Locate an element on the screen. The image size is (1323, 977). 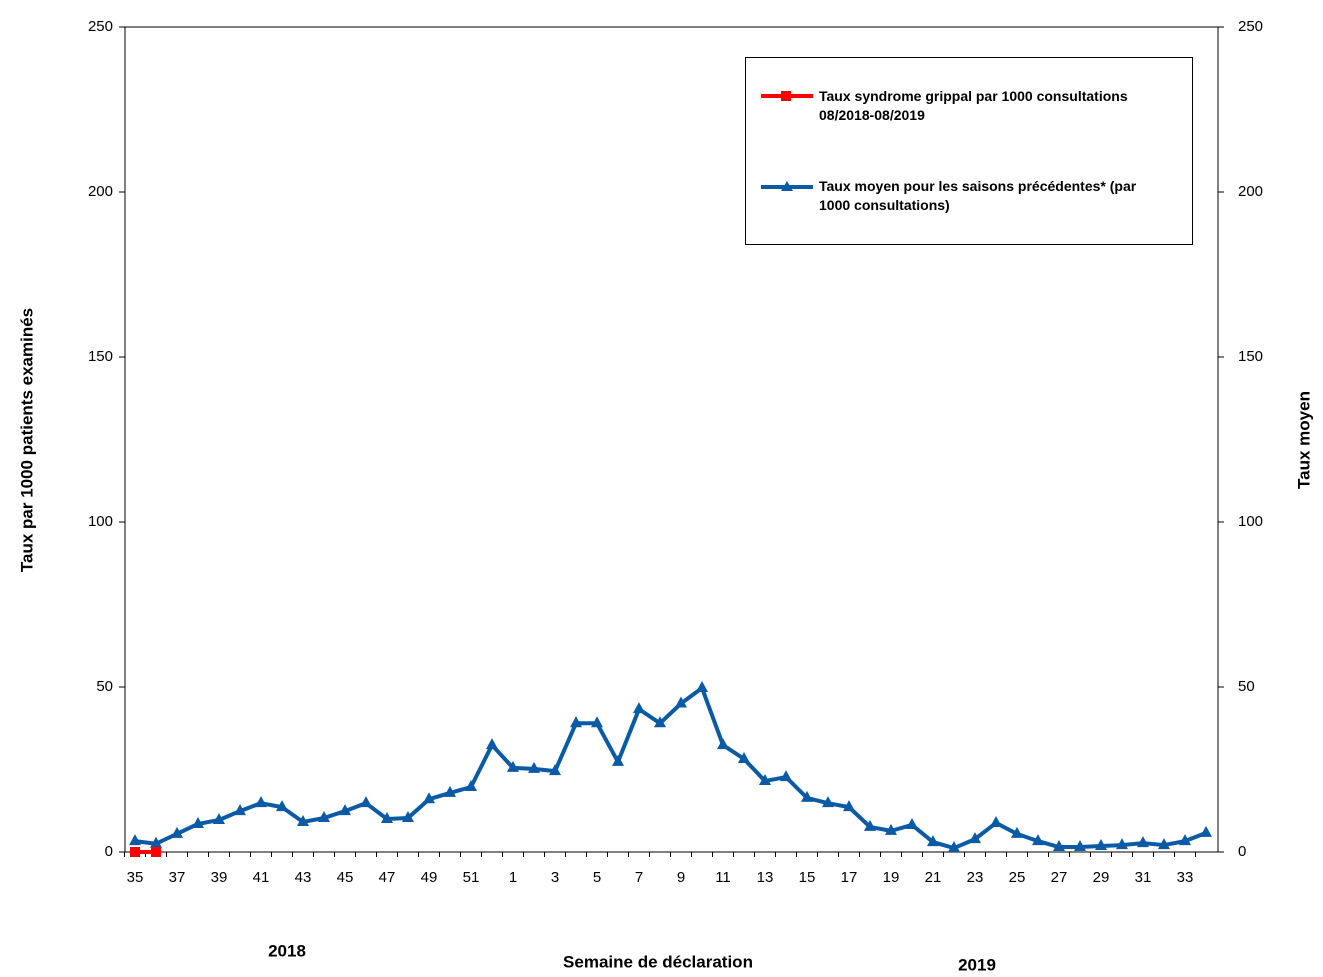
x-tick-label: 37 is located at coordinates (177, 877).